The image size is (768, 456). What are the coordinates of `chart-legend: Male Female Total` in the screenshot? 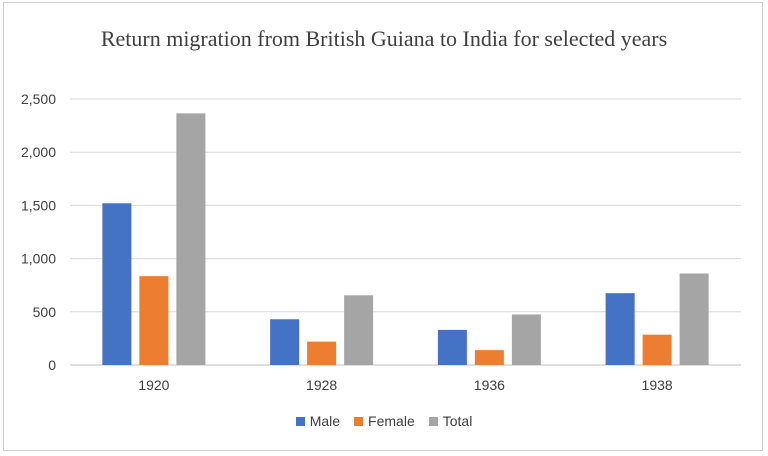 It's located at (384, 421).